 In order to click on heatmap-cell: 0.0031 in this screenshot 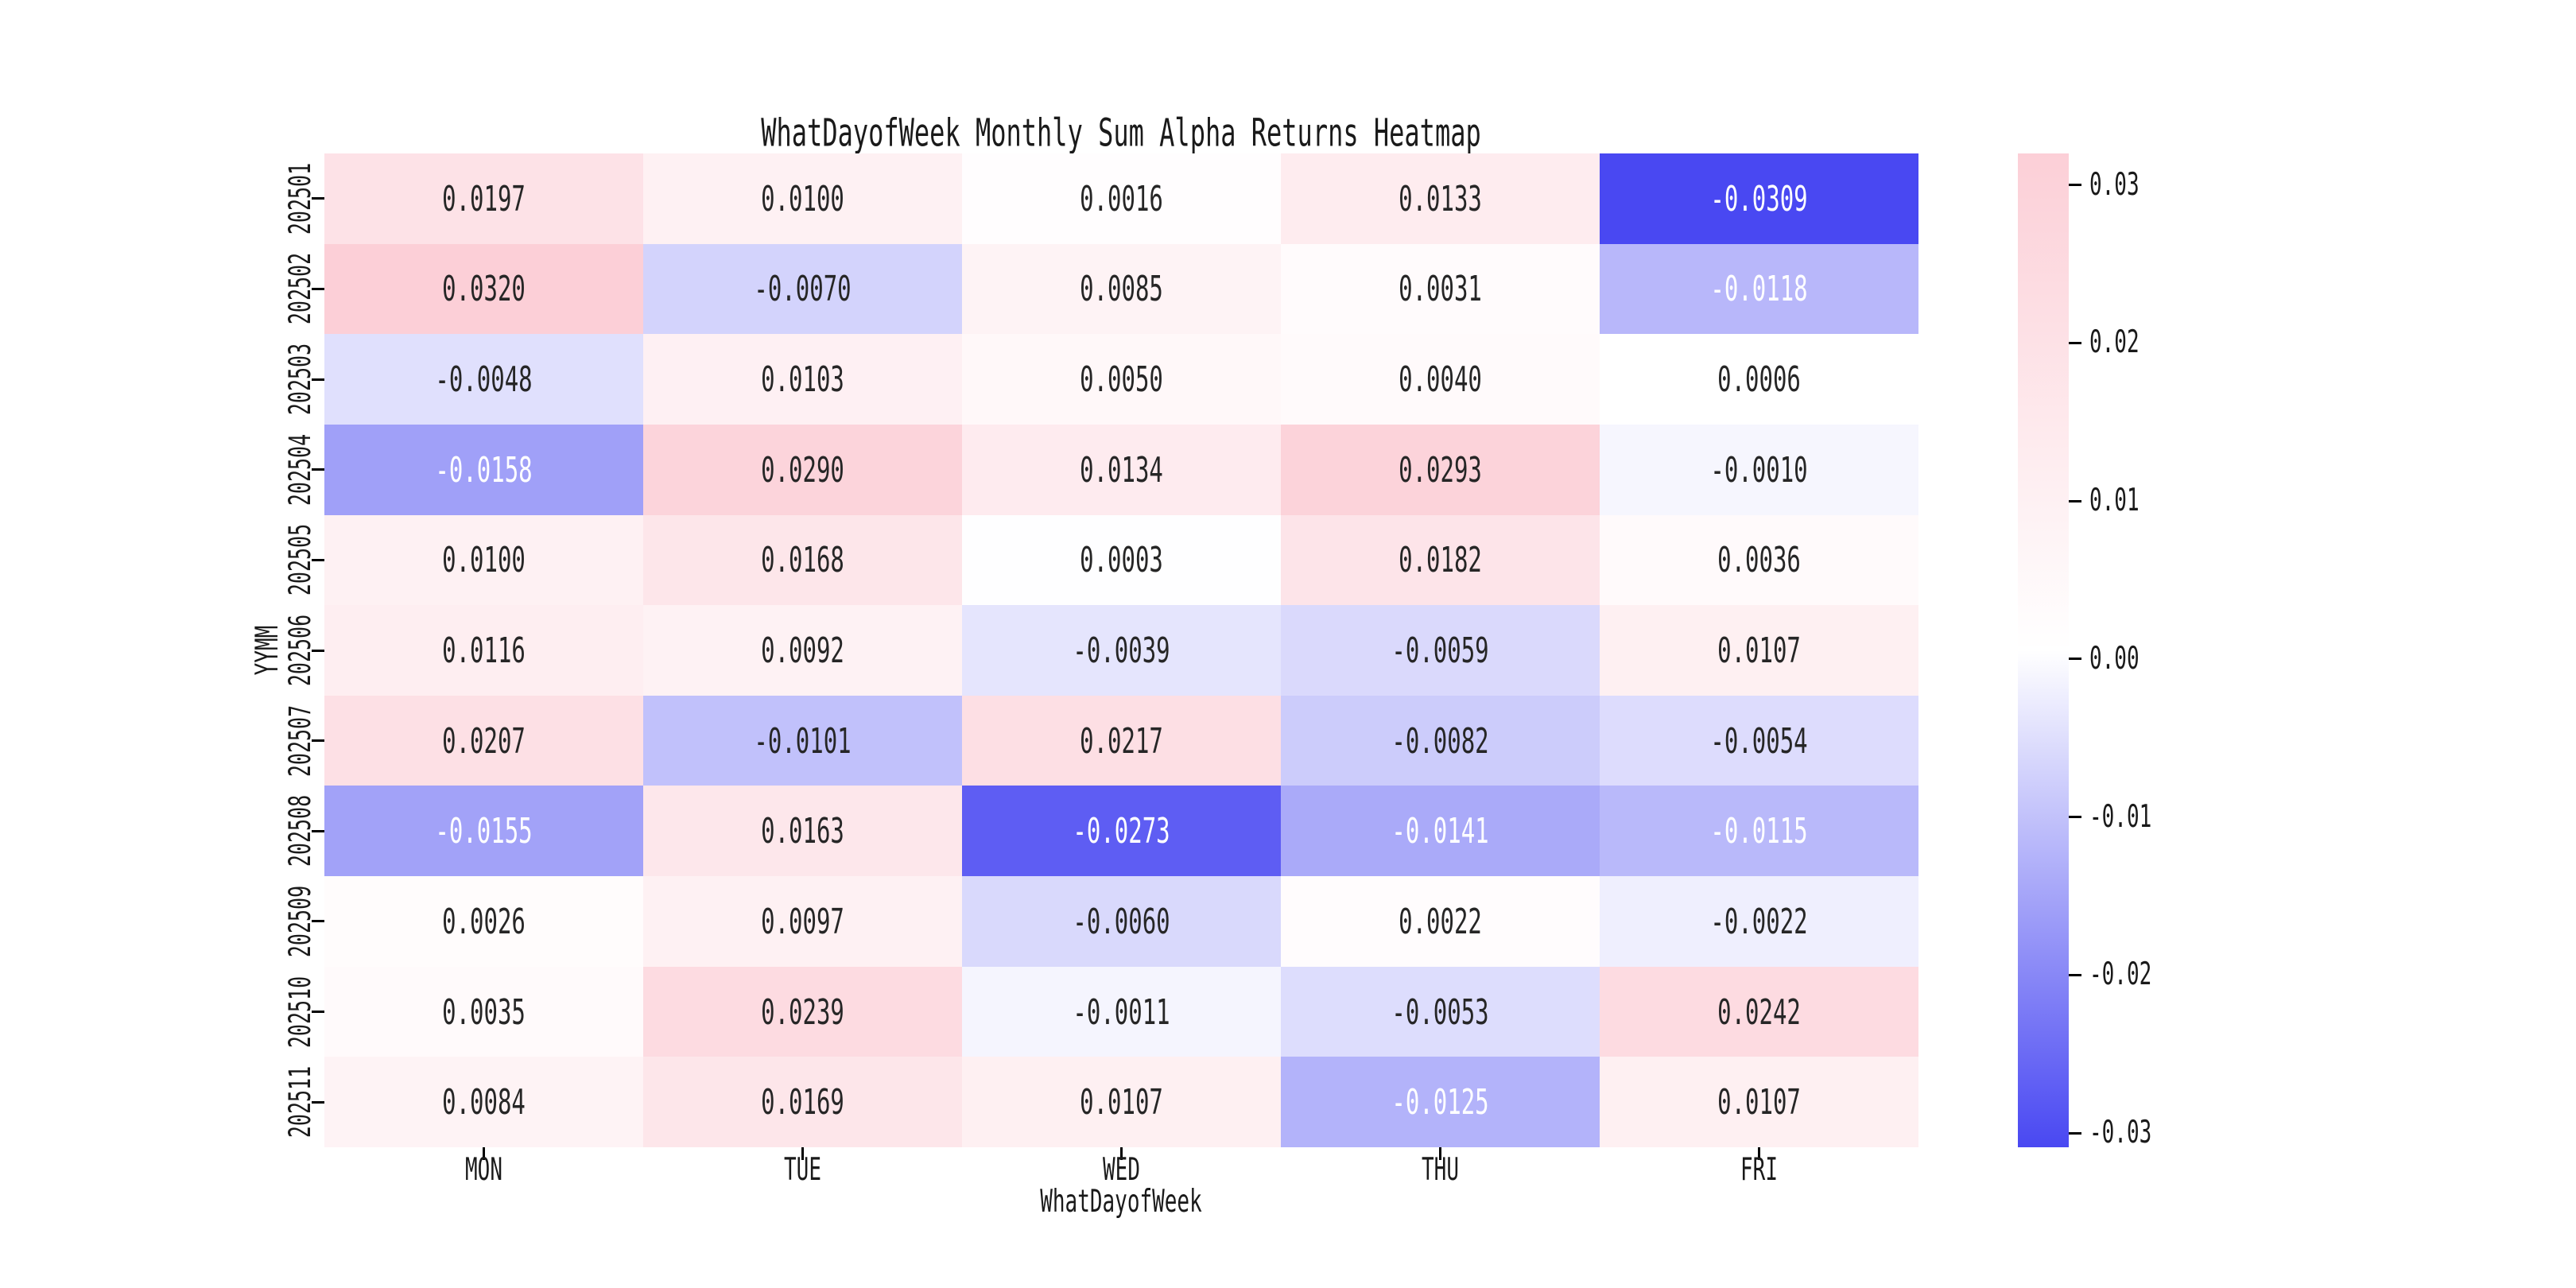, I will do `click(1441, 289)`.